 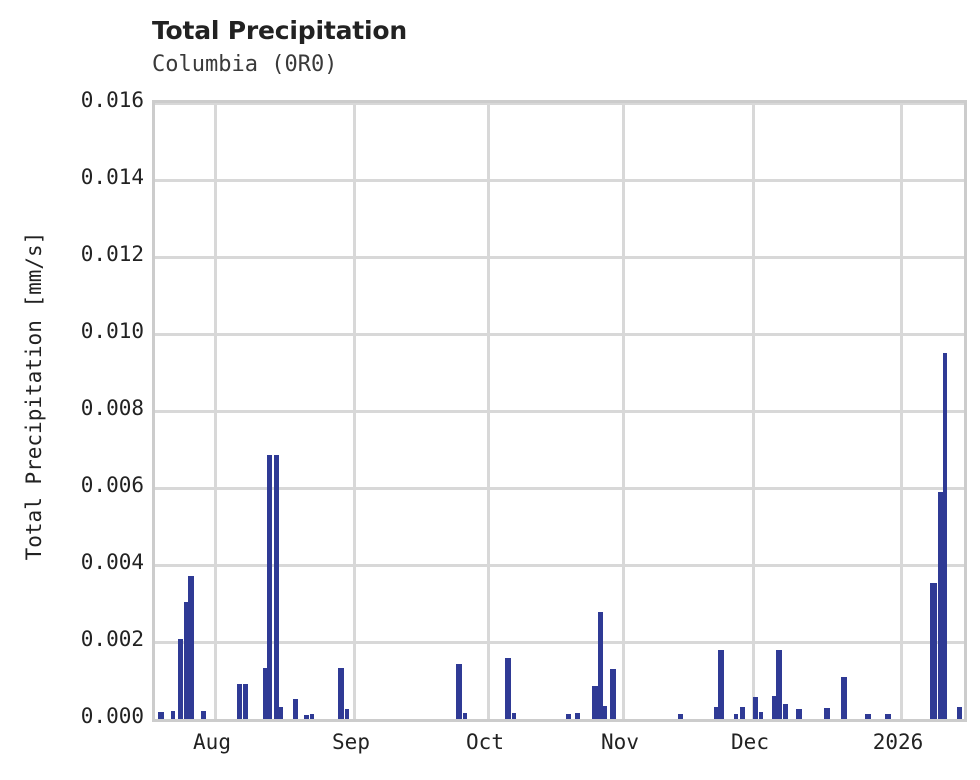 I want to click on y-axis-tick-label: 0.008, so click(x=112, y=408).